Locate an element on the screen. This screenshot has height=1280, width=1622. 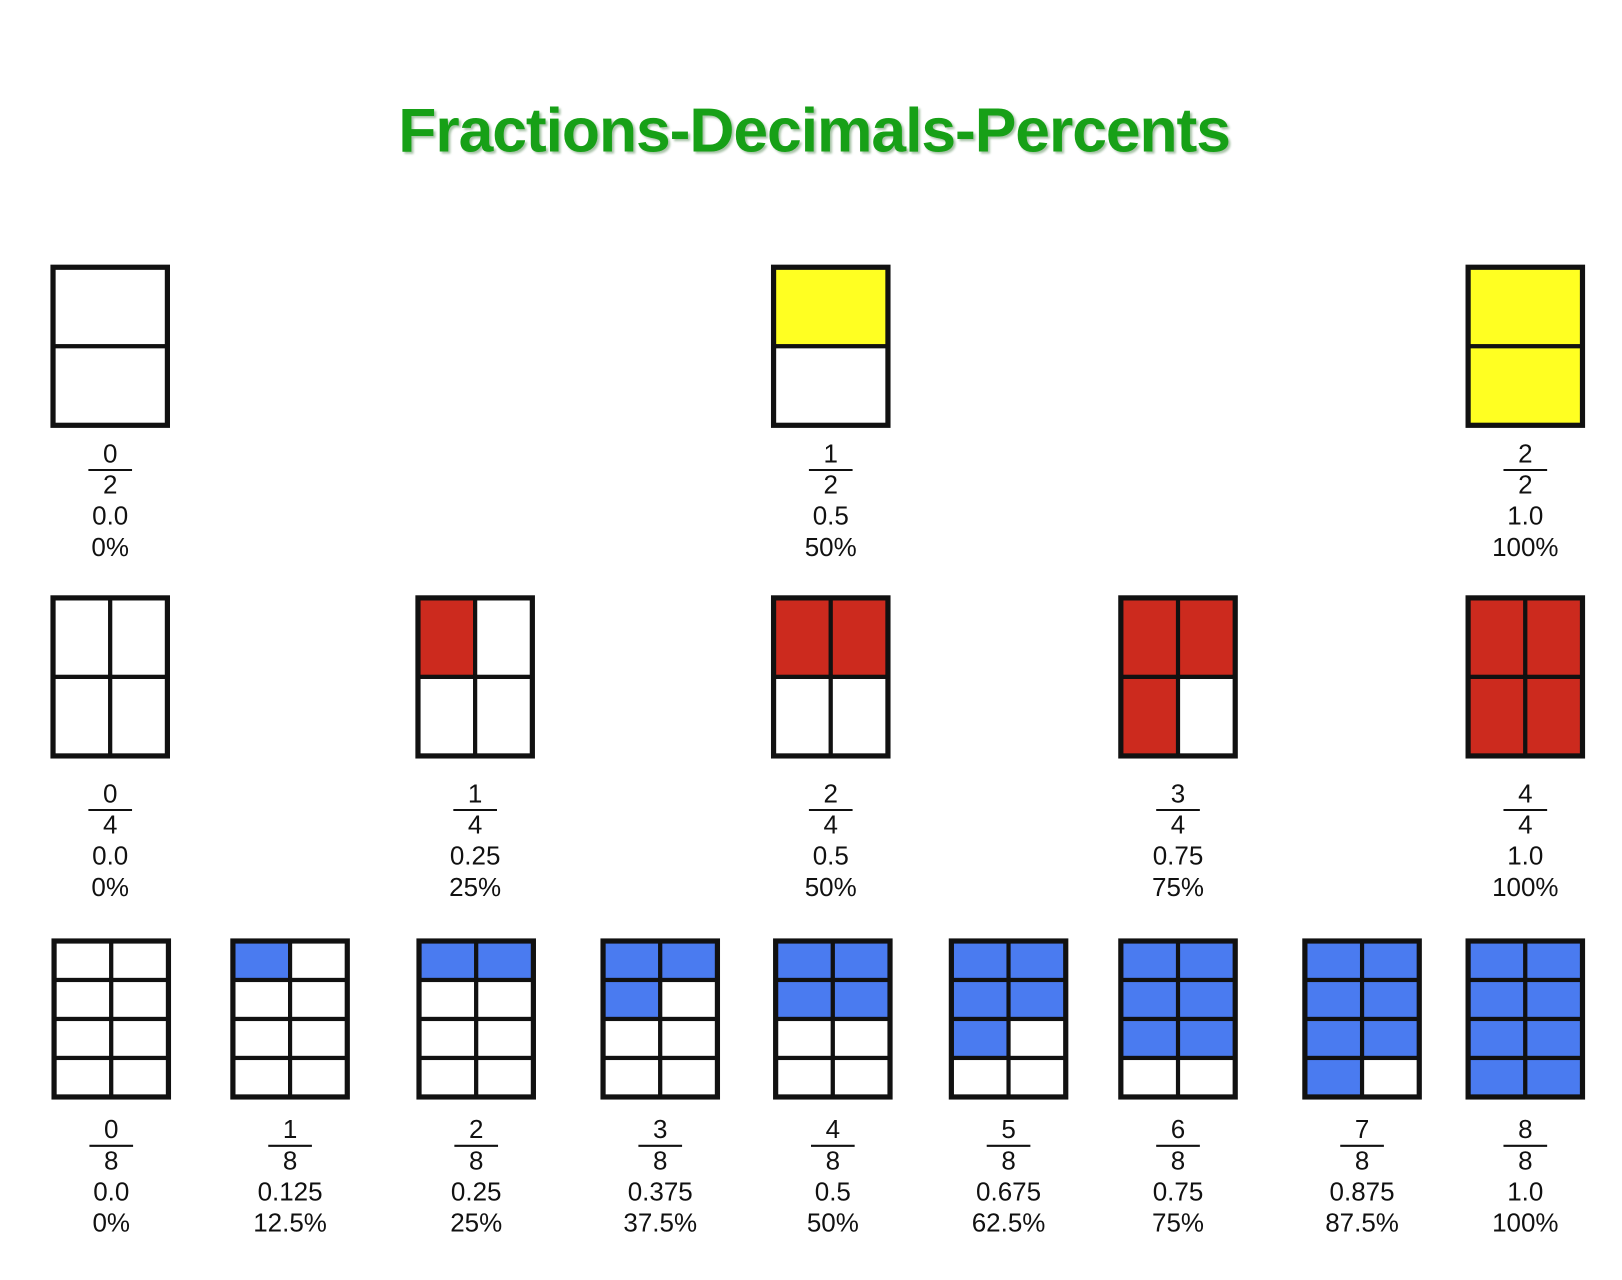
decimal: 1.0 is located at coordinates (1525, 1192).